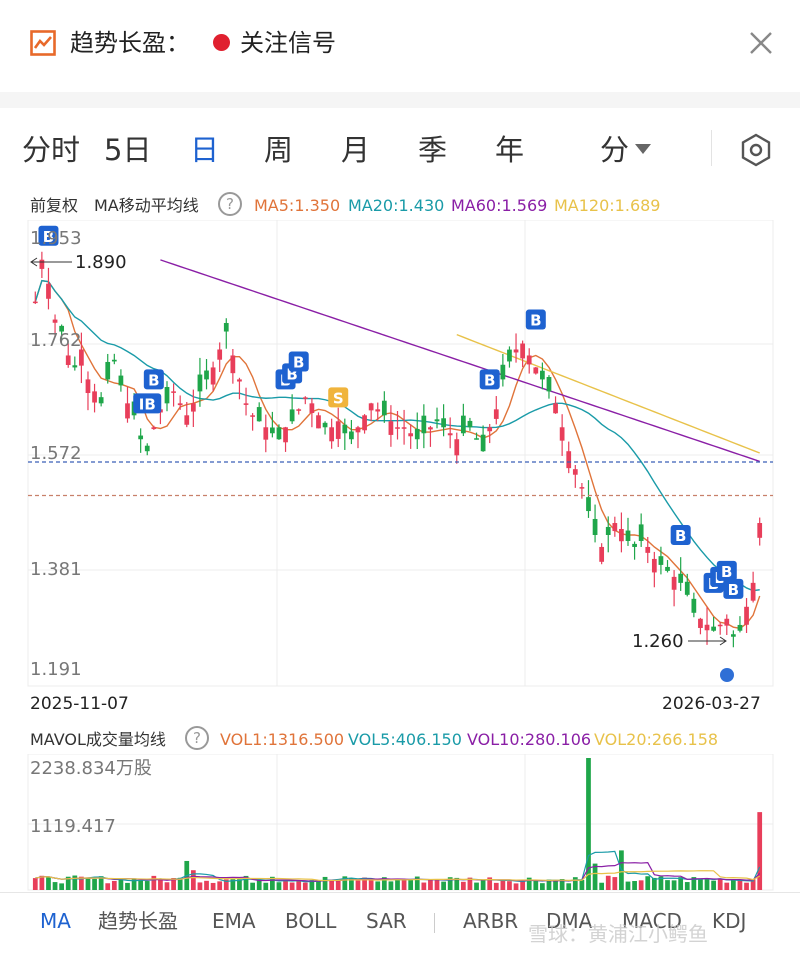 The width and height of the screenshot is (800, 963). Describe the element at coordinates (400, 823) in the screenshot. I see `volume-chart: 2238.834万股 1119.417` at that location.